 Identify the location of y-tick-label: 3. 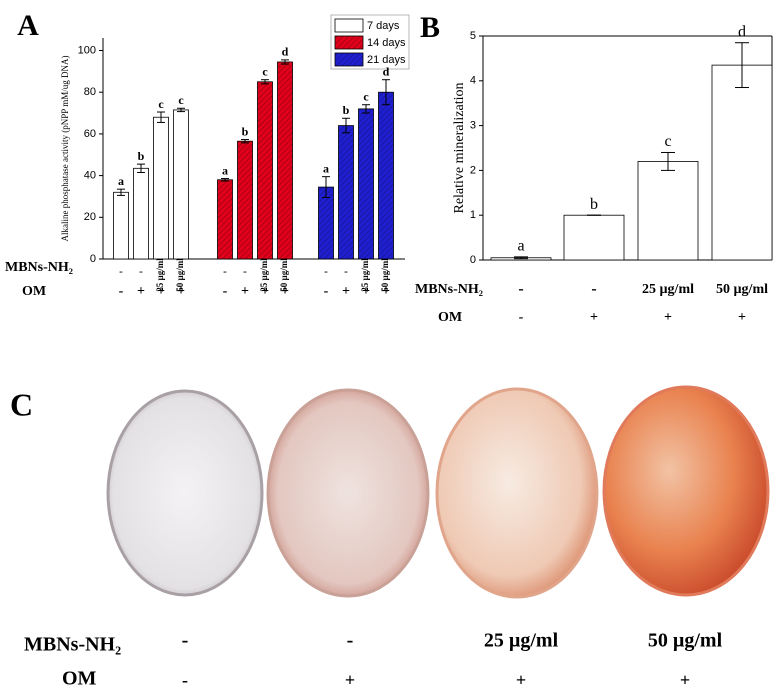
(473, 126).